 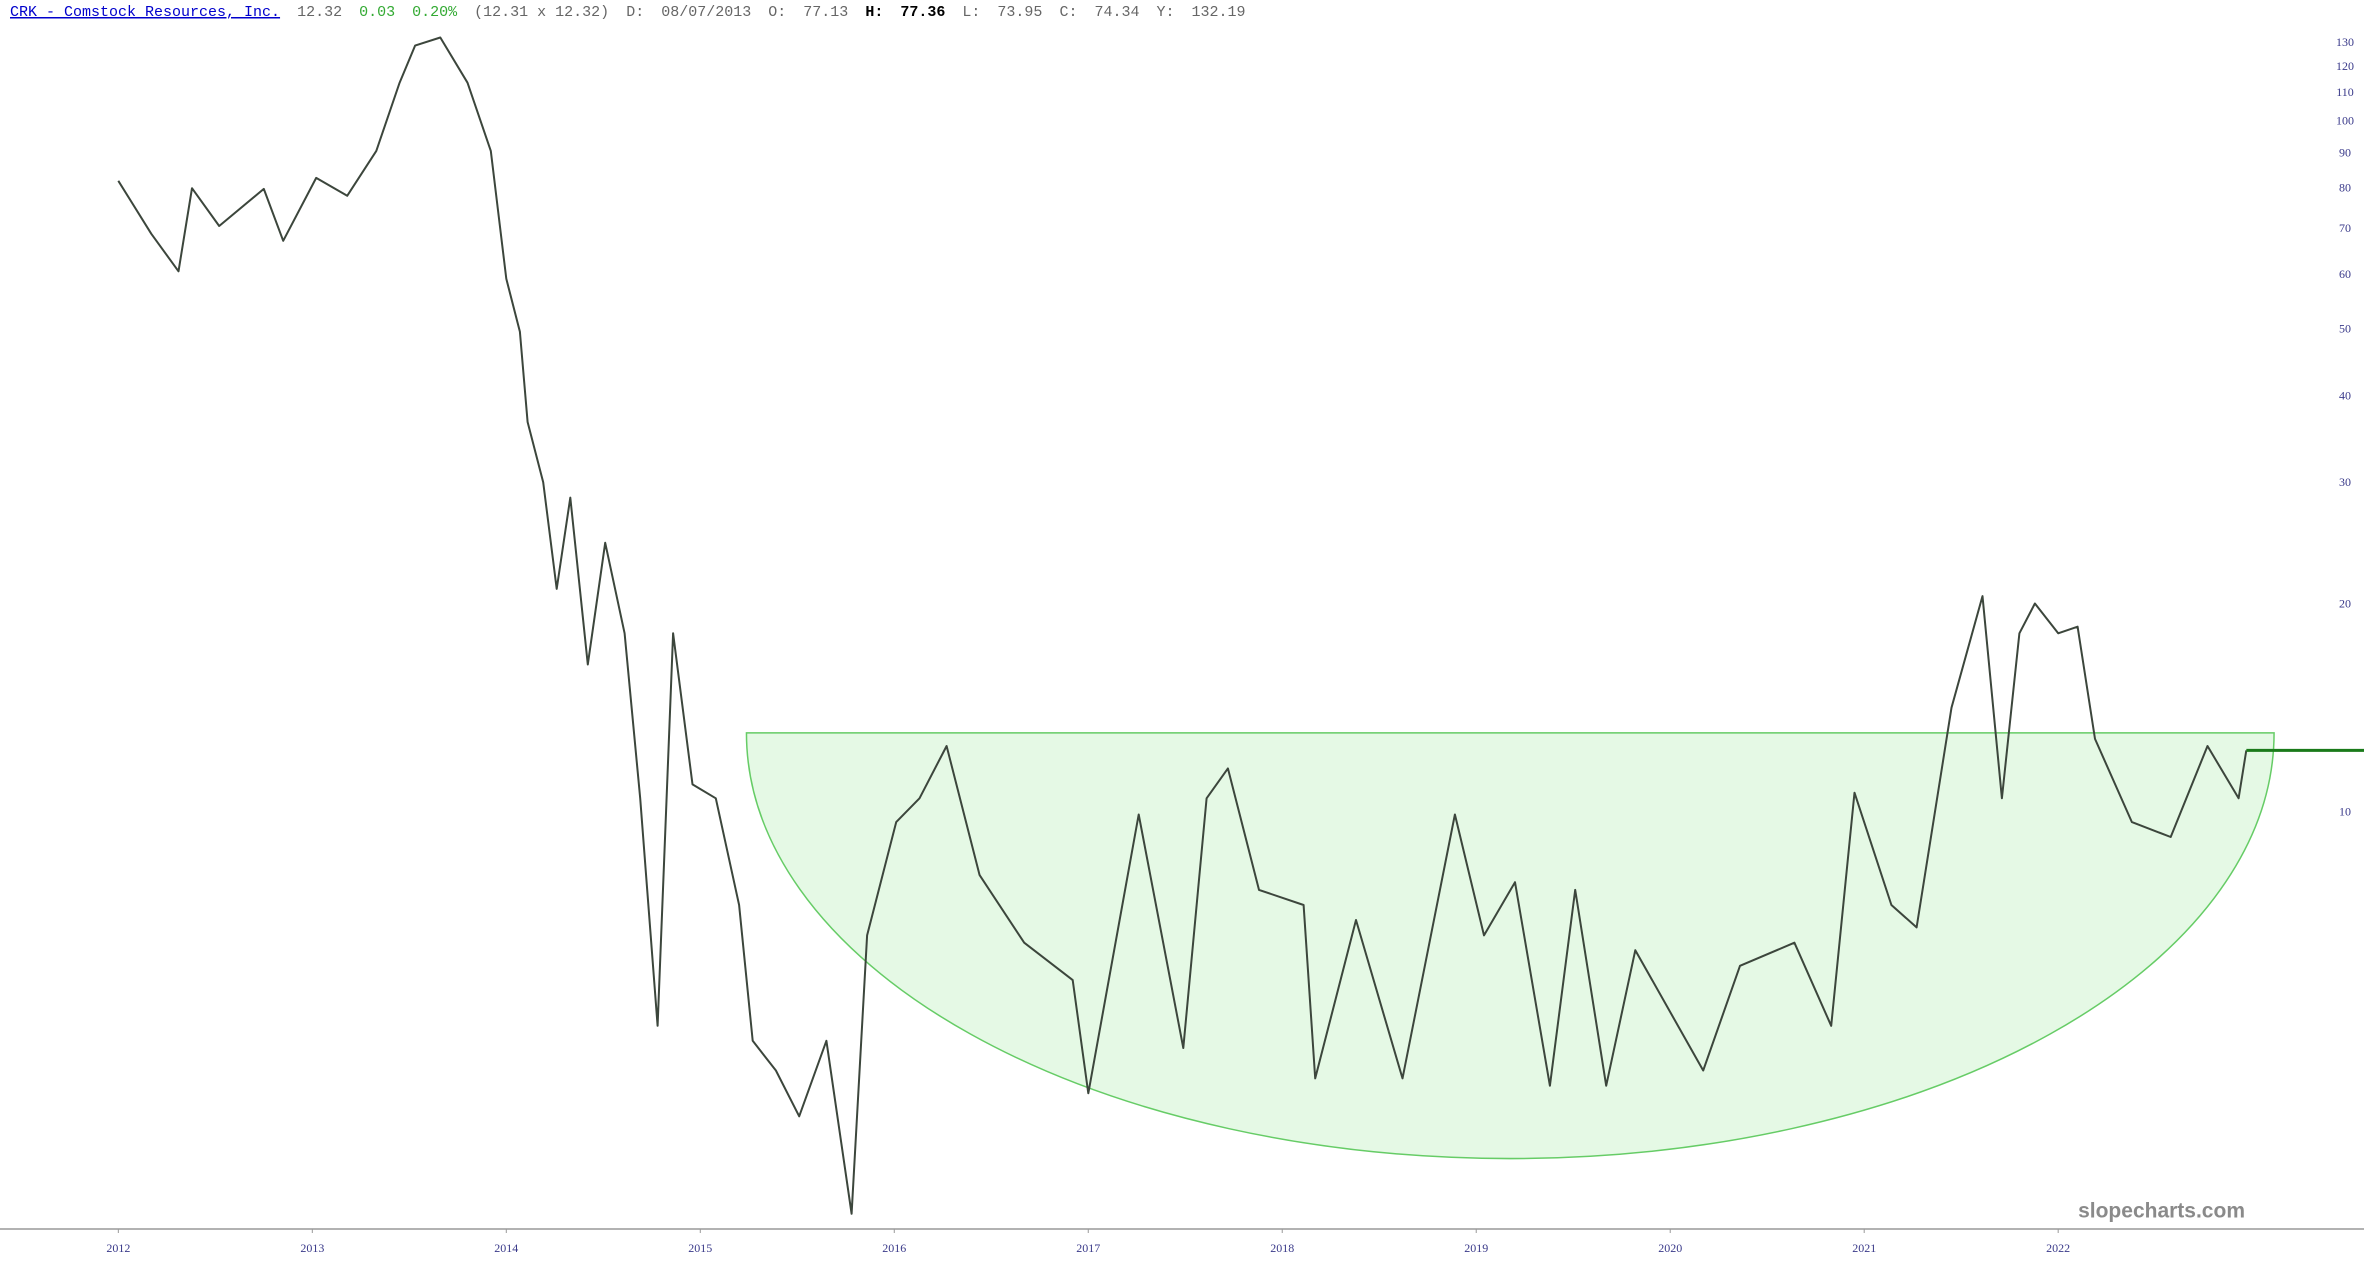 What do you see at coordinates (1019, 12) in the screenshot?
I see `low: 73.95` at bounding box center [1019, 12].